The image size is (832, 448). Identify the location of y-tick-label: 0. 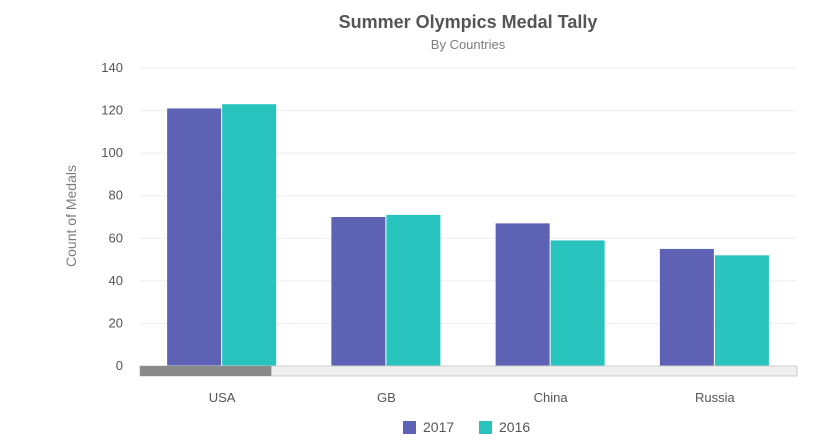
(119, 365).